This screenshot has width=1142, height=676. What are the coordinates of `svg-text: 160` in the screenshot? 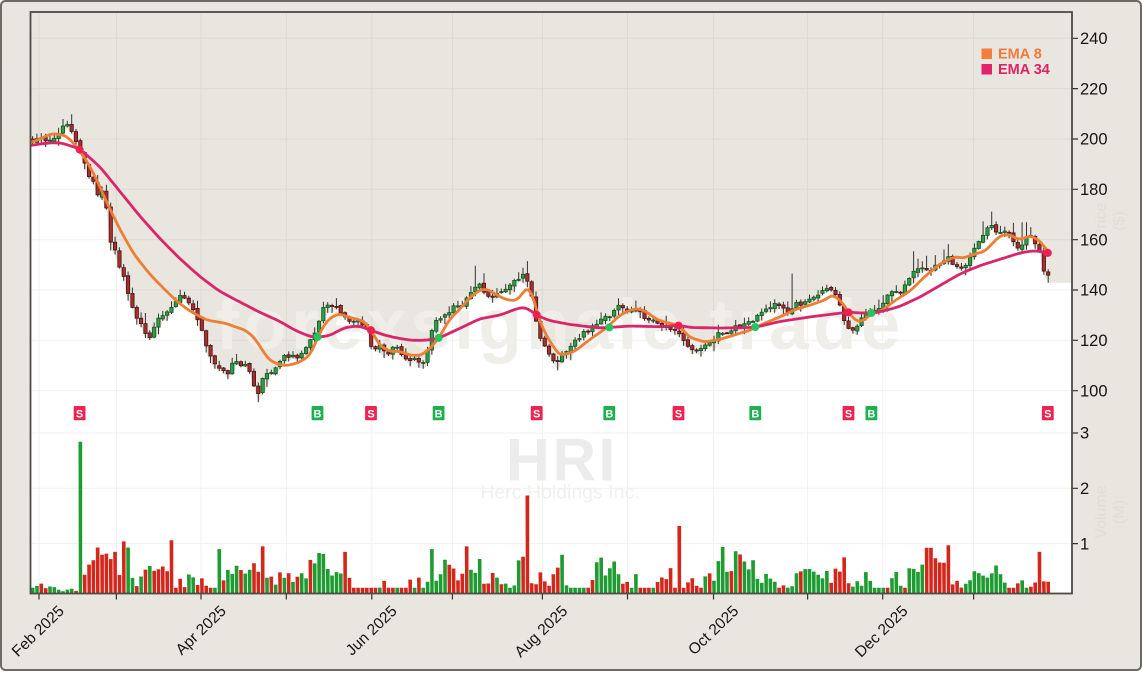 It's located at (1094, 240).